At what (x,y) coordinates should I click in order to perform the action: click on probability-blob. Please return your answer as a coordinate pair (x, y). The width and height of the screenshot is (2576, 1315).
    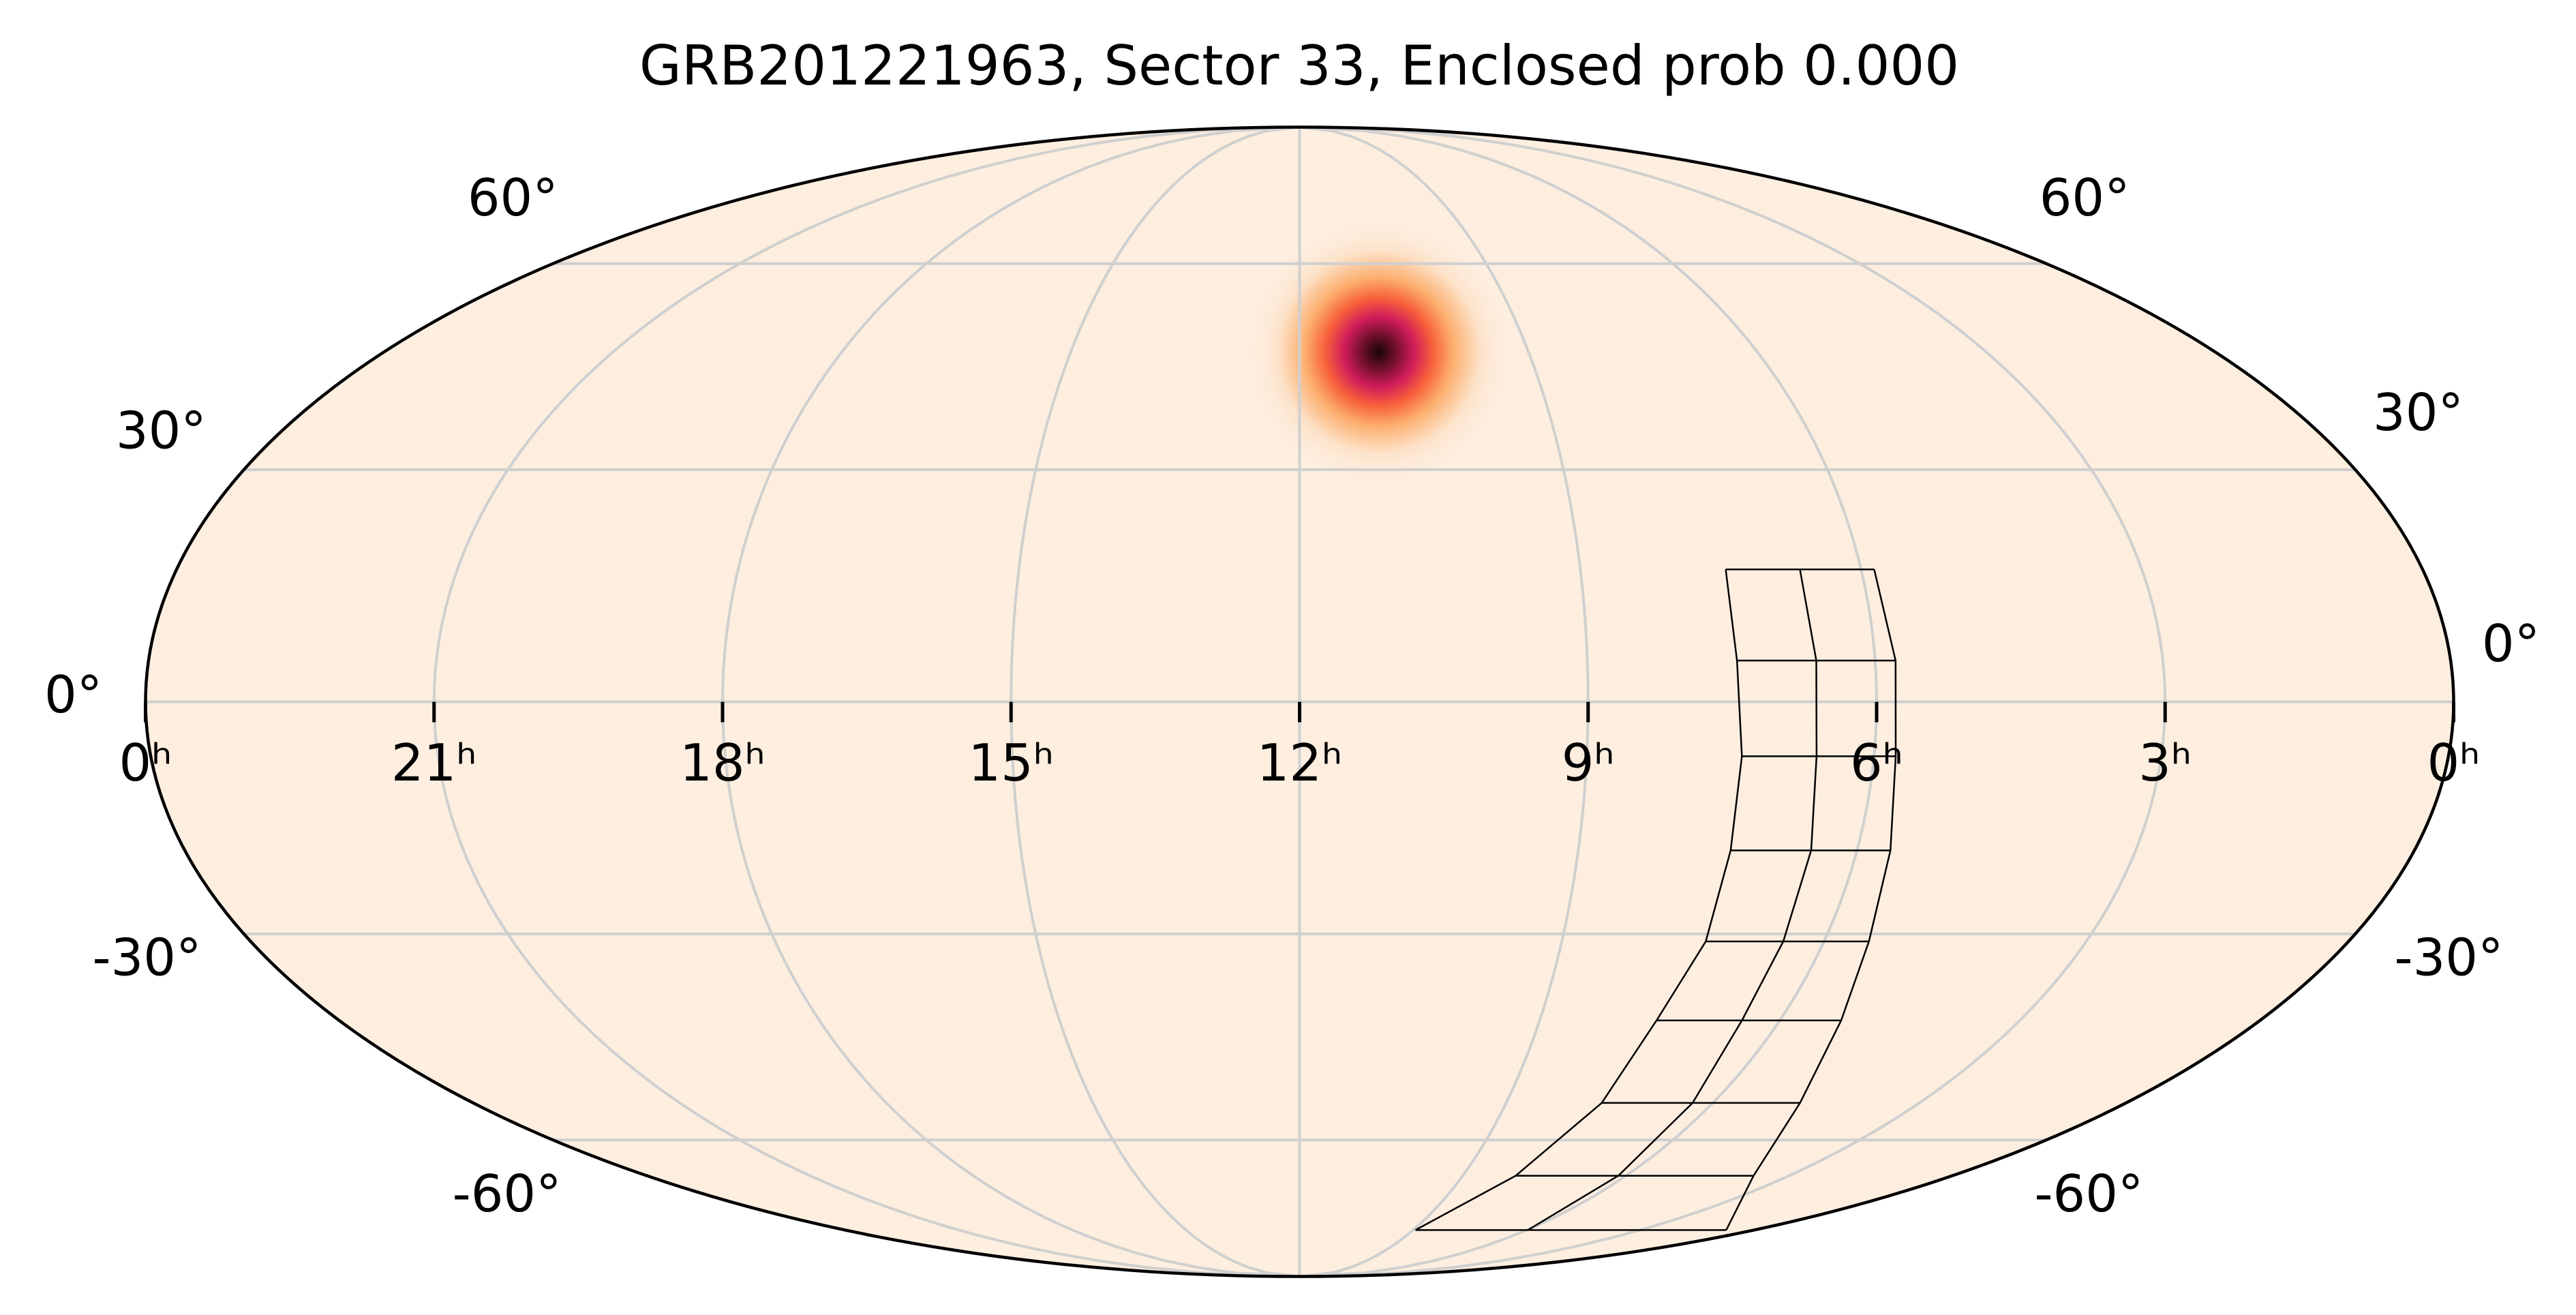
    Looking at the image, I should click on (1379, 352).